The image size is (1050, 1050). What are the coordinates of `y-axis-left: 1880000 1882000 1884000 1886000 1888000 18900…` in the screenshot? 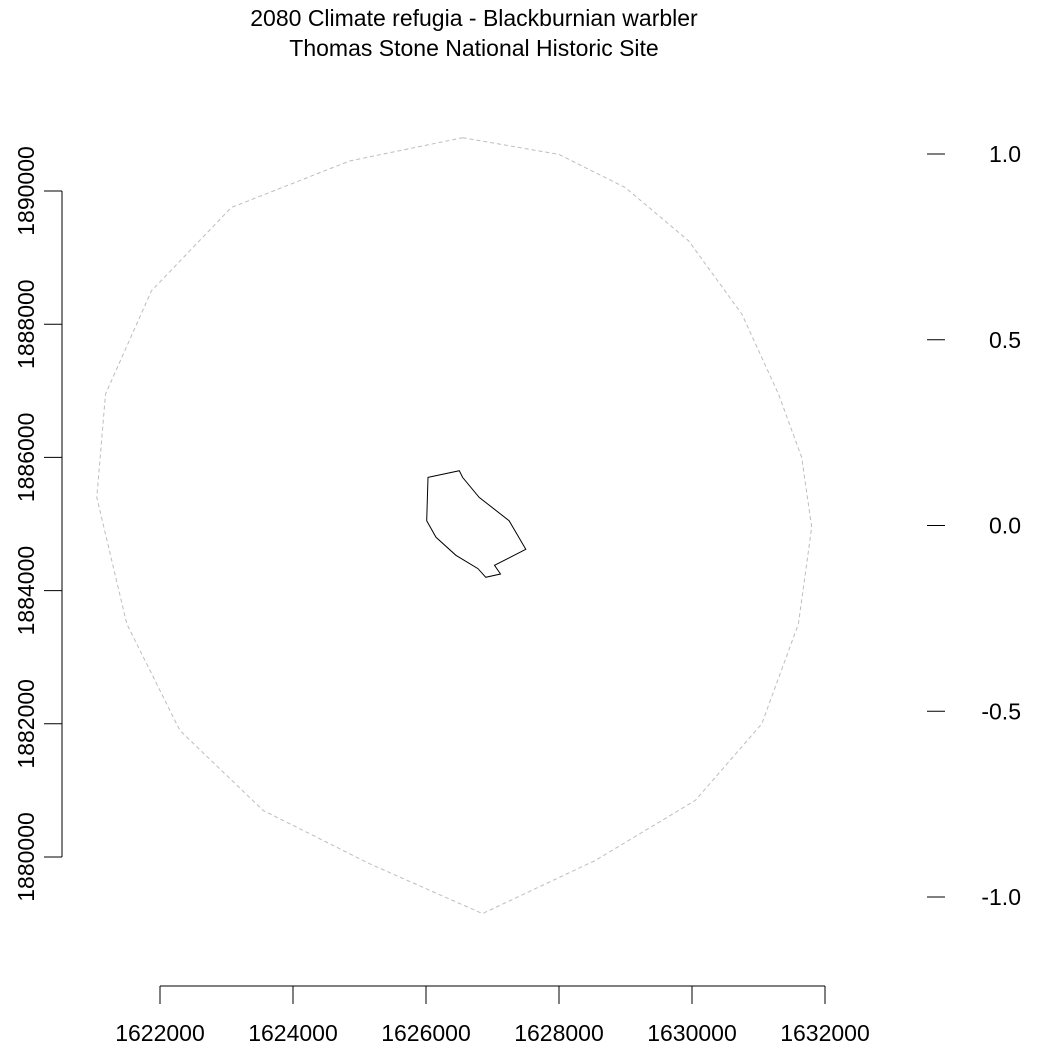 It's located at (38, 524).